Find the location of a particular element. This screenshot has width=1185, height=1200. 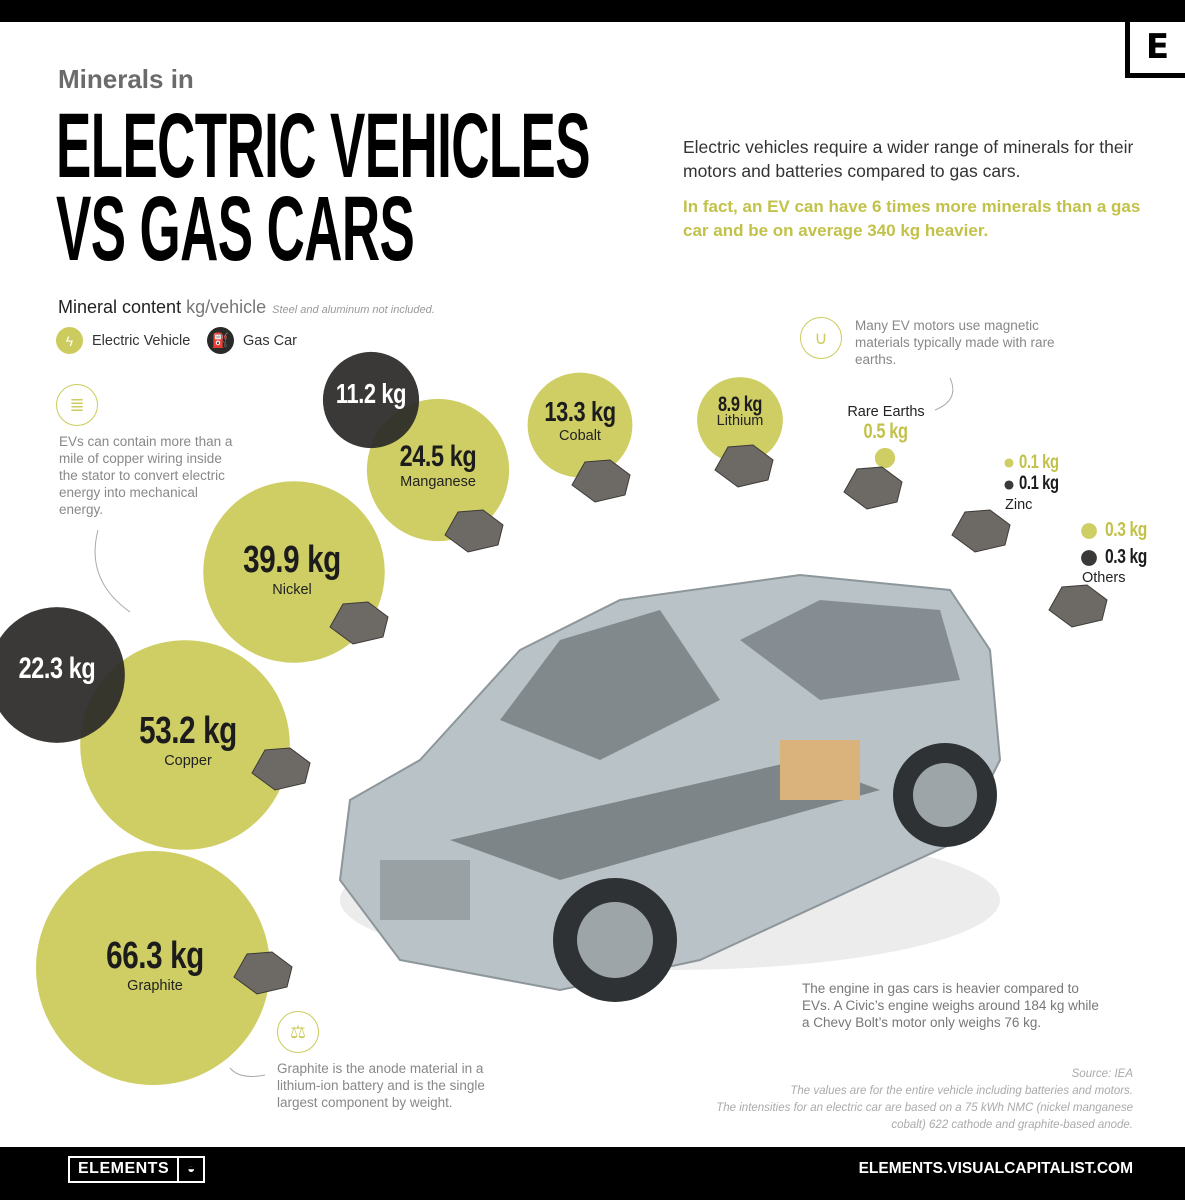

manganese-label: 24.5 kg Manganese is located at coordinates (438, 465).